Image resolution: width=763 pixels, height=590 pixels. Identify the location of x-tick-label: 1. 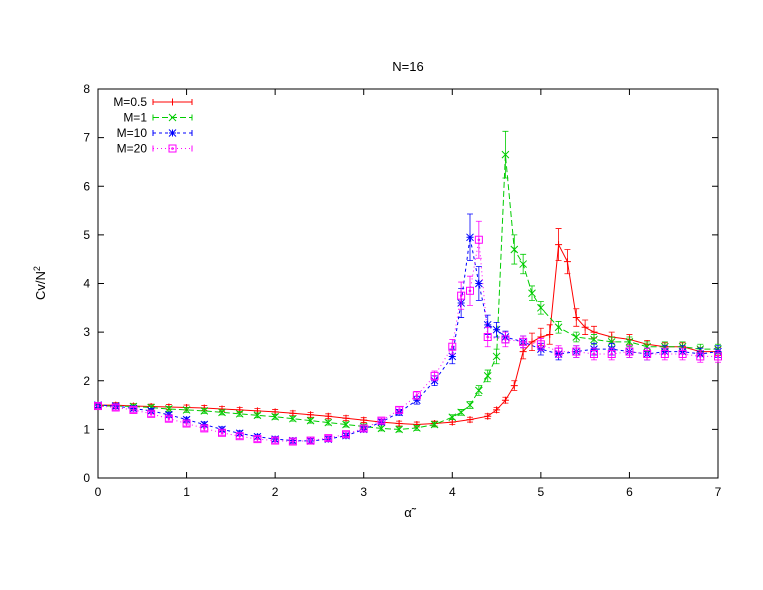
(186, 492).